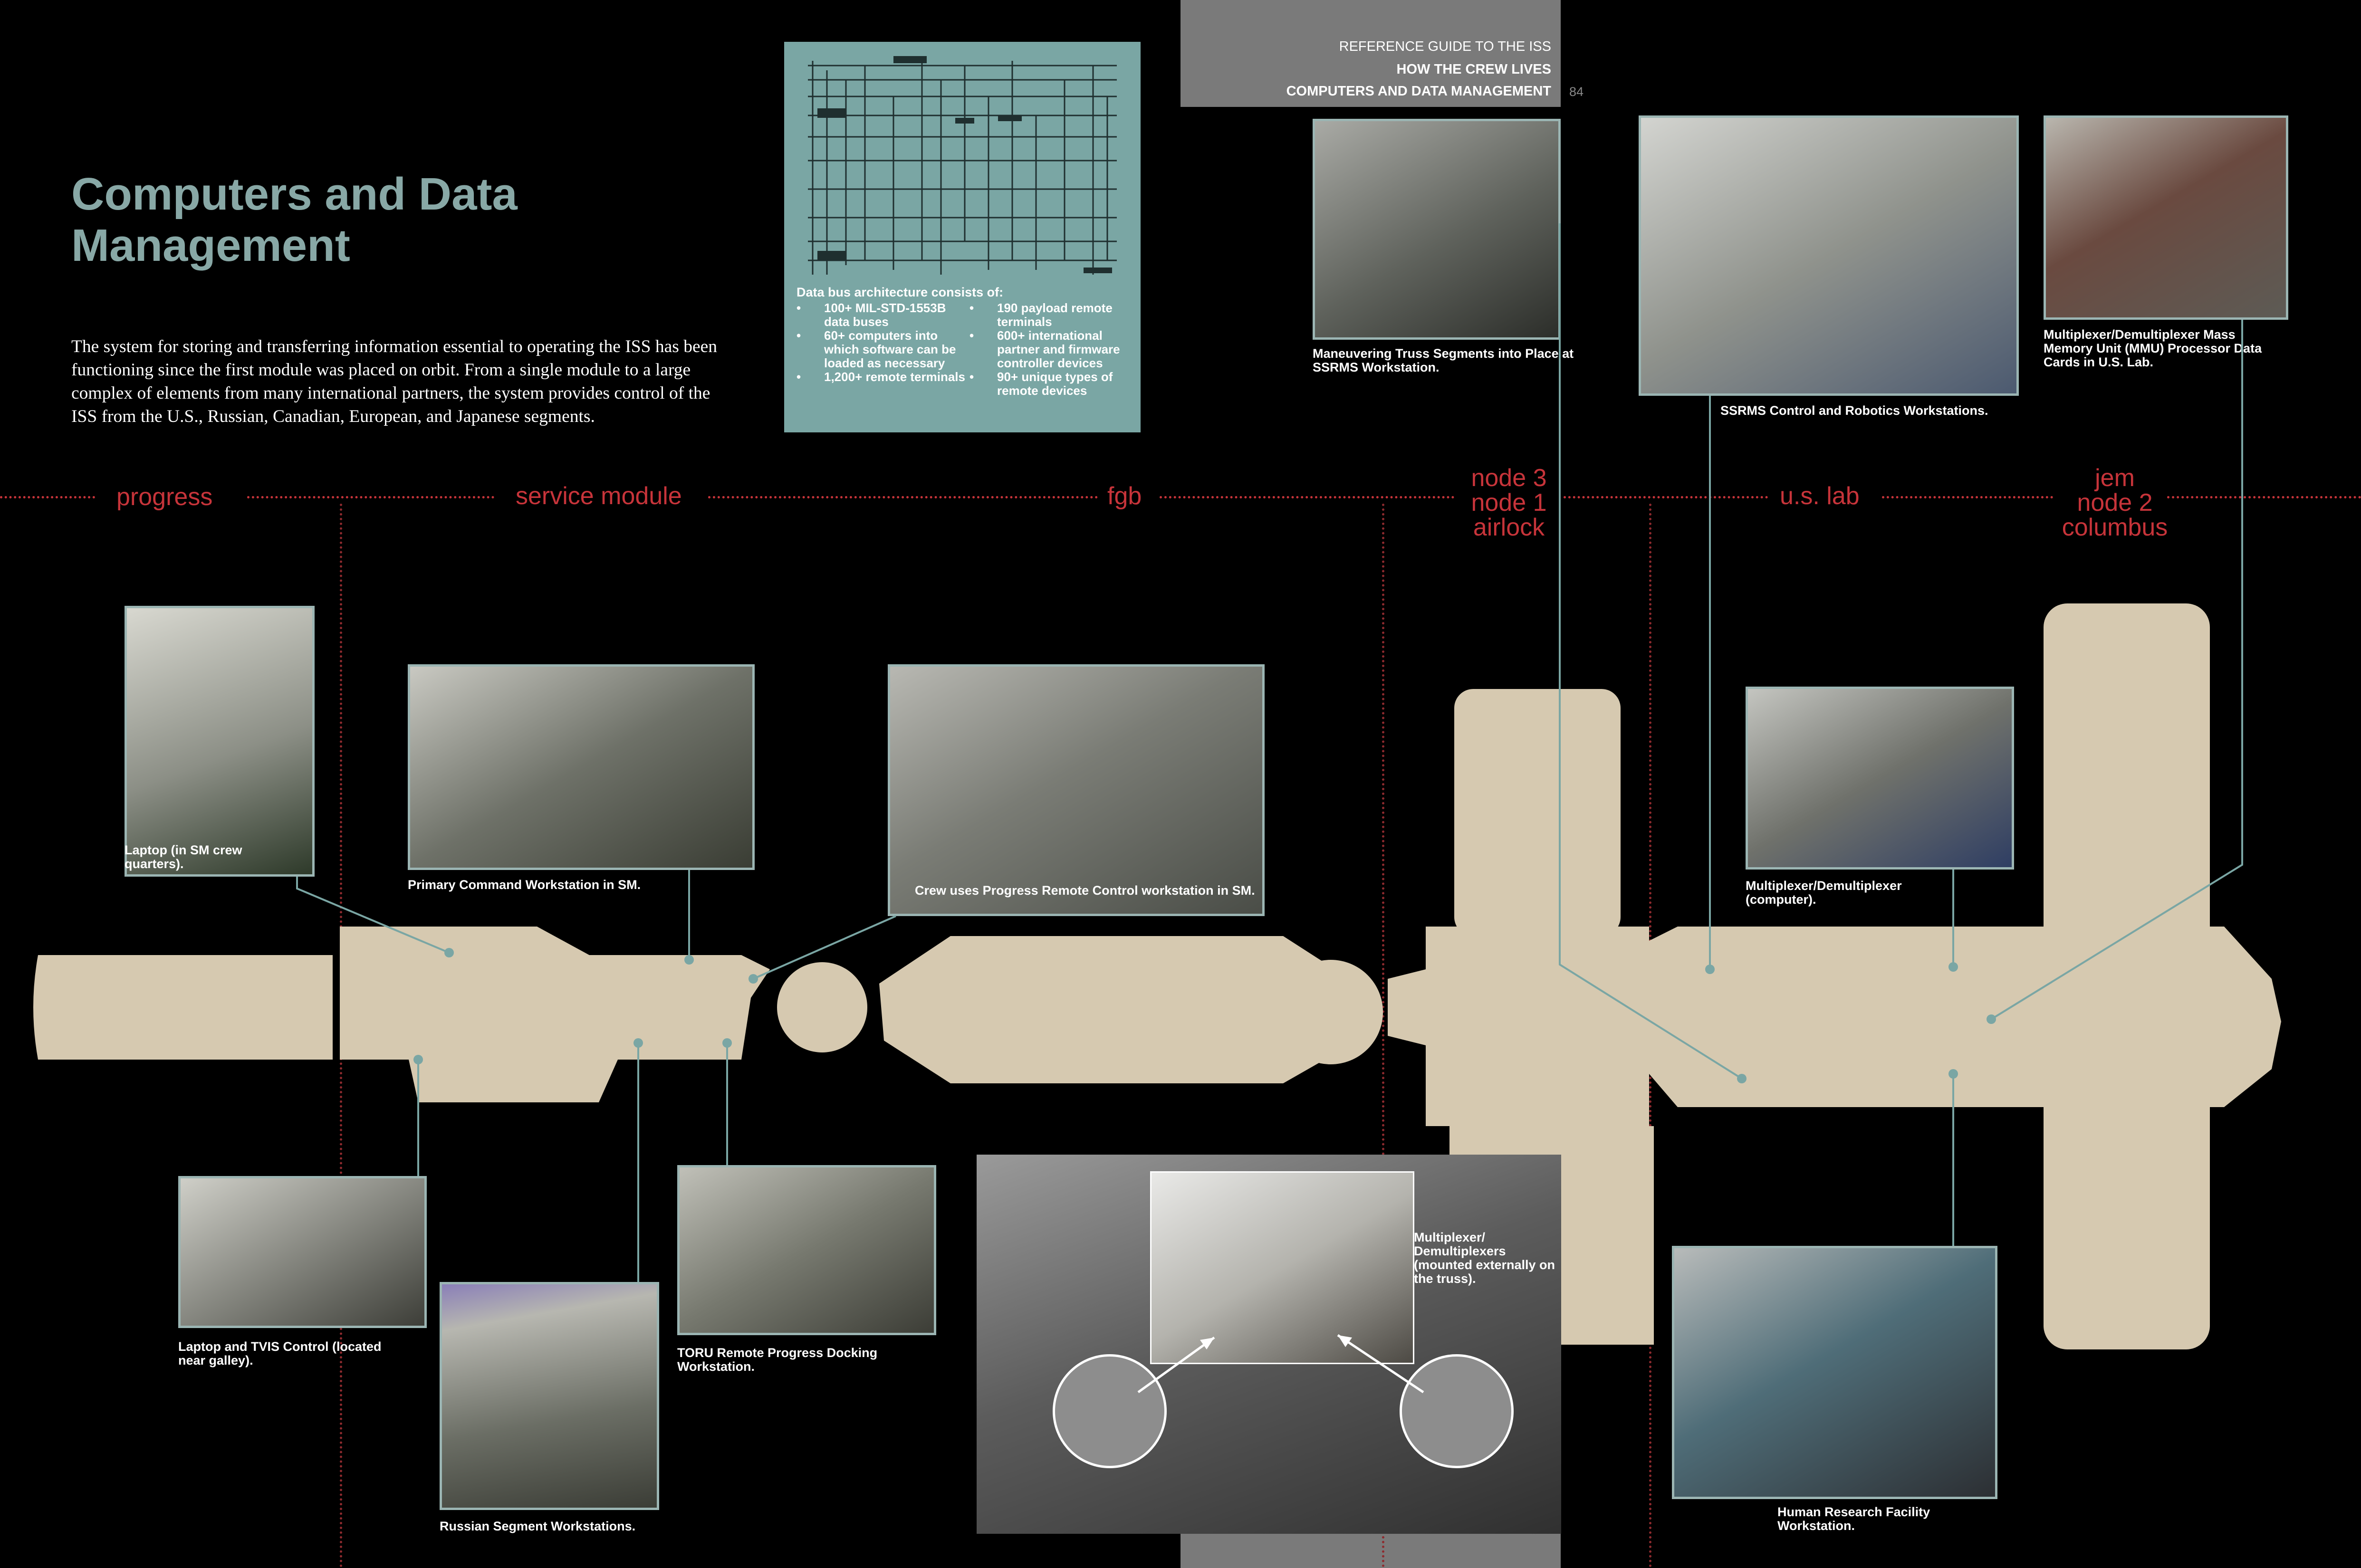 The width and height of the screenshot is (2361, 1568). What do you see at coordinates (2115, 503) in the screenshot?
I see `segment-label-jem: jem node 2 columbus` at bounding box center [2115, 503].